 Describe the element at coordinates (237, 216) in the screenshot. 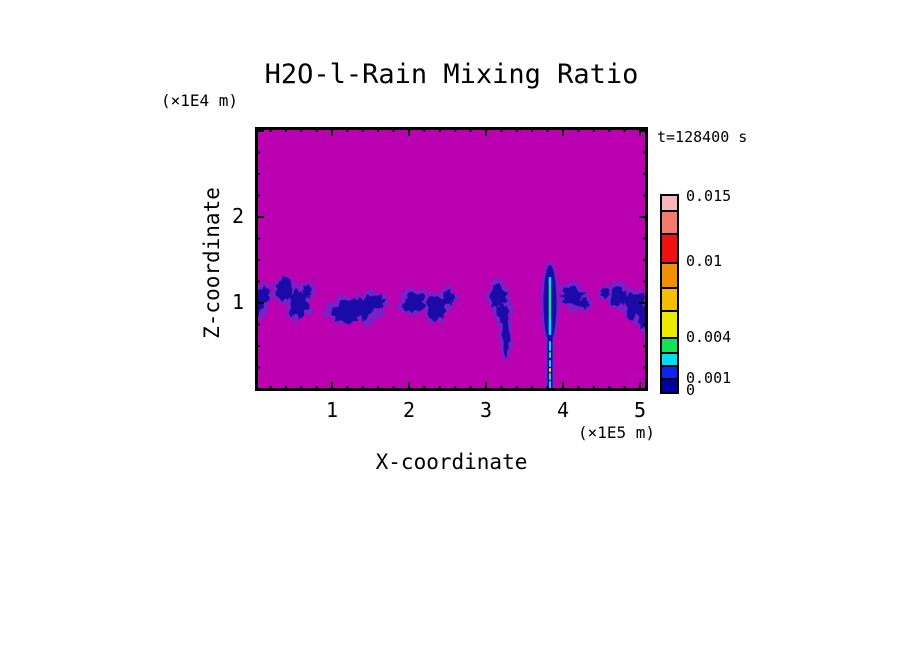

I see `y-tick-label: 2` at that location.